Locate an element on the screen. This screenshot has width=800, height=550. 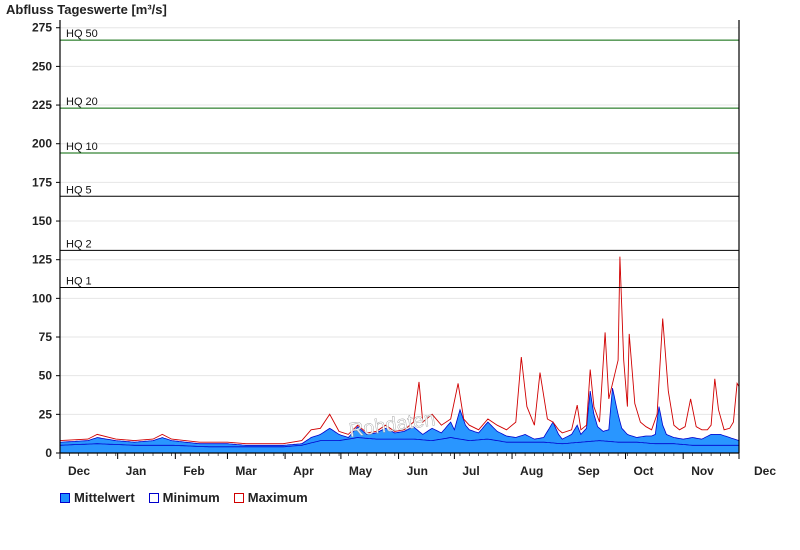
y-tick-label: 125 is located at coordinates (42, 260).